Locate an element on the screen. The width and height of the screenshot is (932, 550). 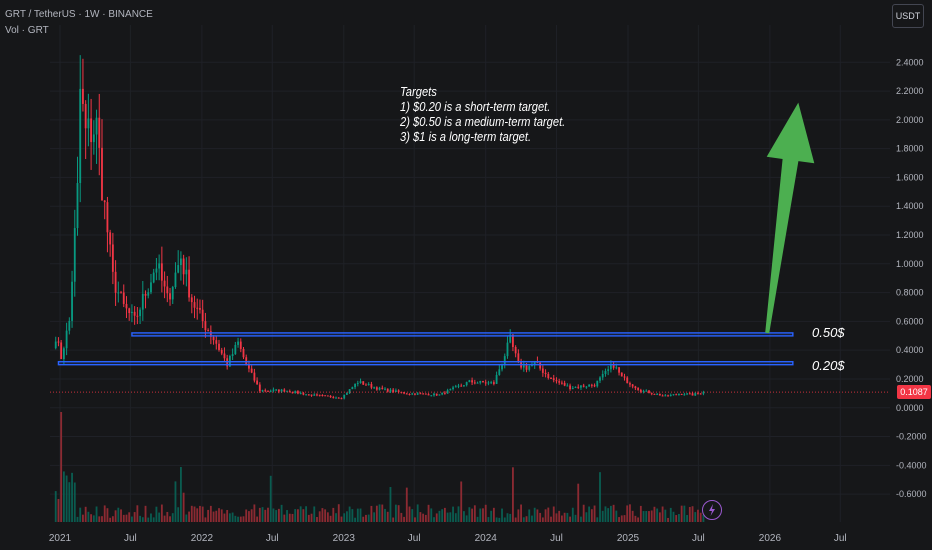
volume-indicator-label: Vol · GRT is located at coordinates (27, 30).